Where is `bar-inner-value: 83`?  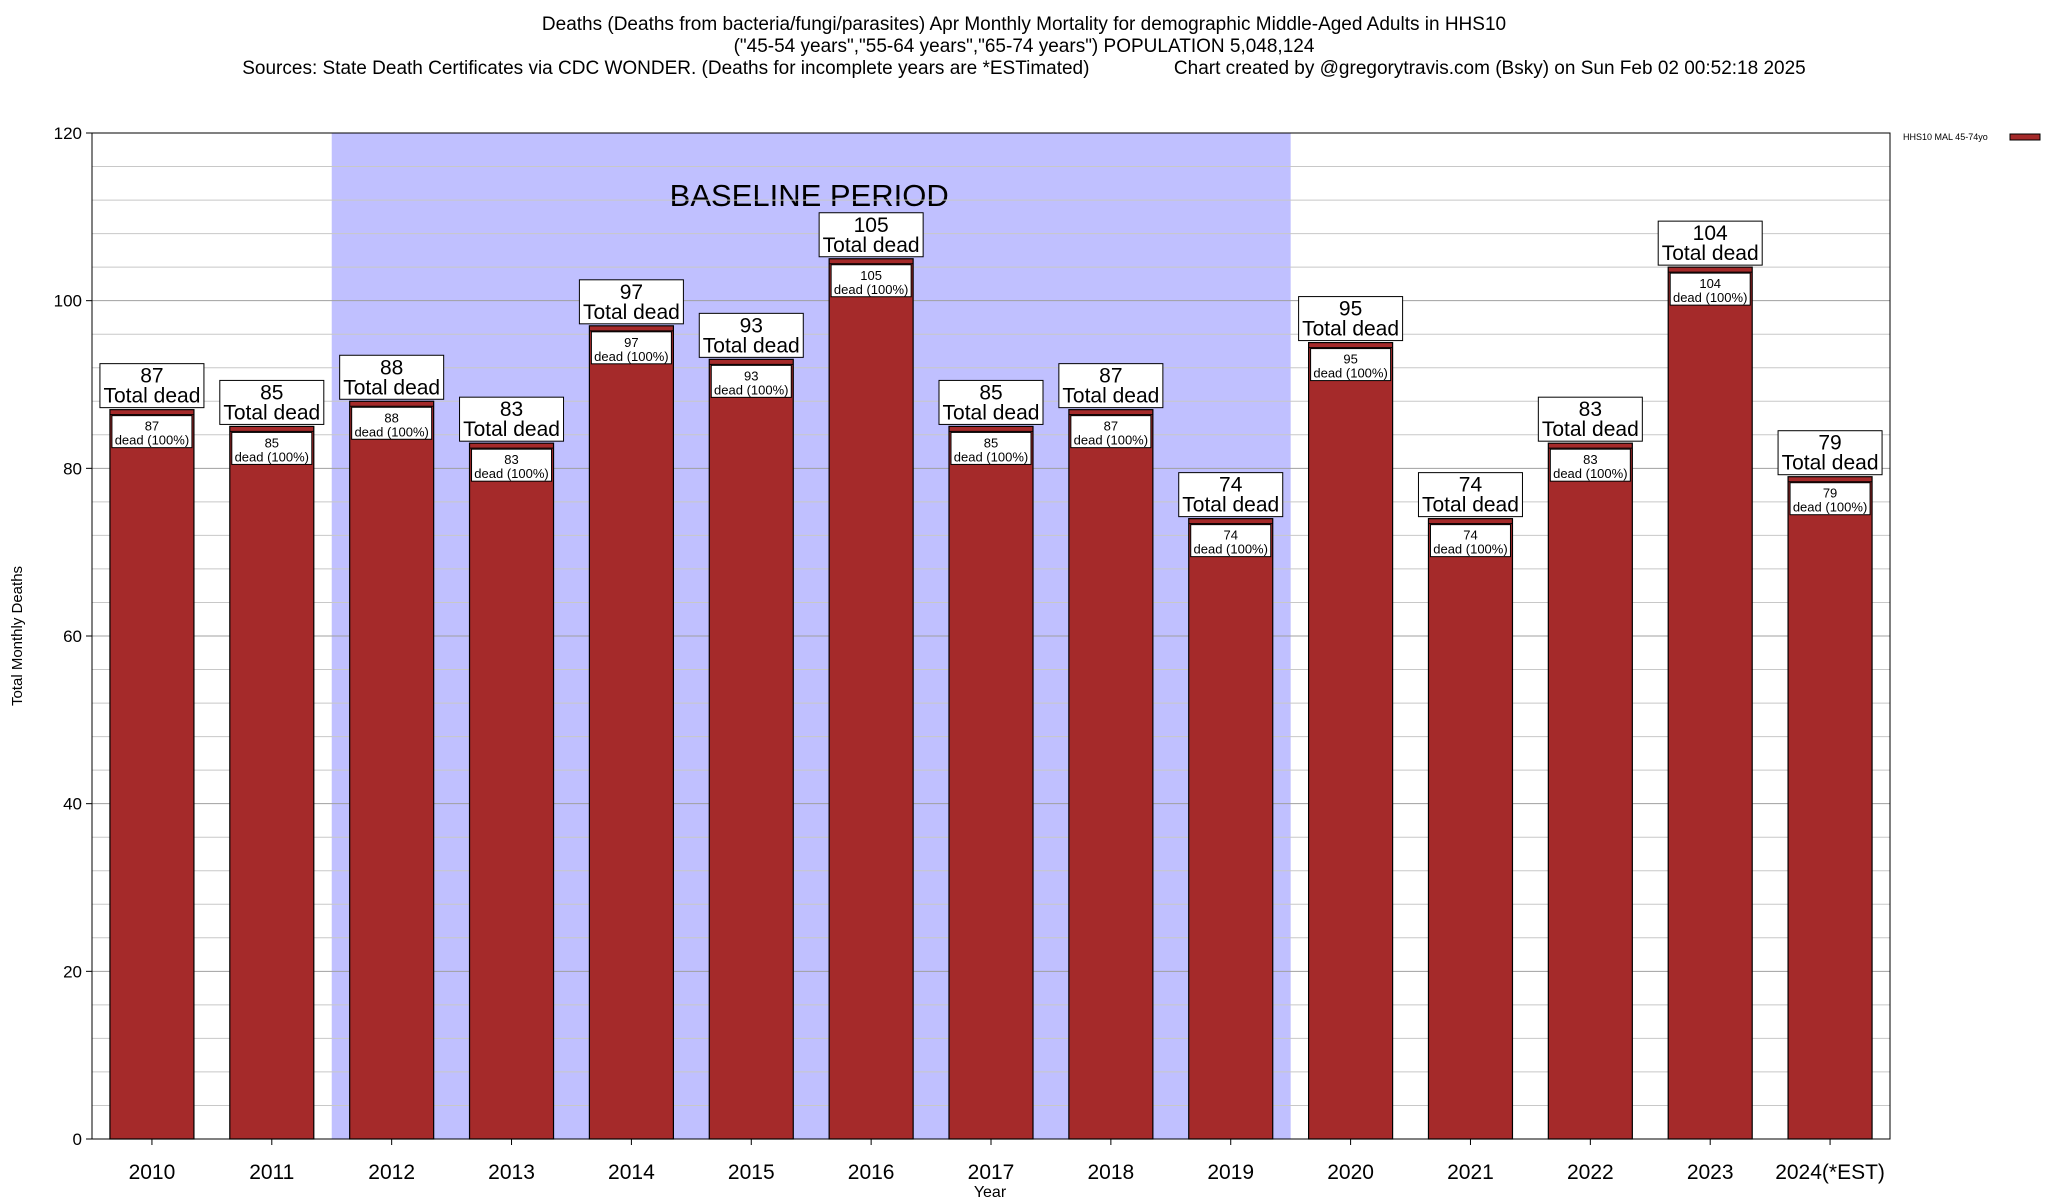
bar-inner-value: 83 is located at coordinates (1590, 459).